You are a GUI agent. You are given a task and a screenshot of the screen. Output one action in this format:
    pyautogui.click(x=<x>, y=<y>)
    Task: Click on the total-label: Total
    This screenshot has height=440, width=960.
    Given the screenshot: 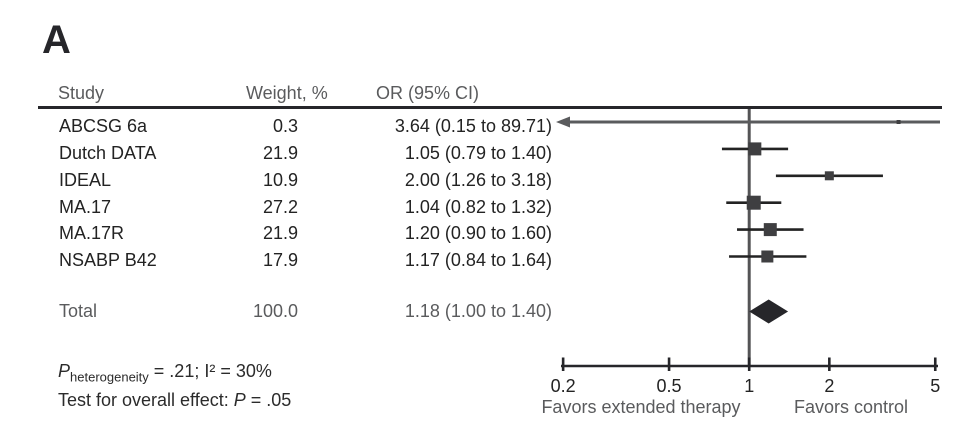 What is the action you would take?
    pyautogui.click(x=78, y=311)
    